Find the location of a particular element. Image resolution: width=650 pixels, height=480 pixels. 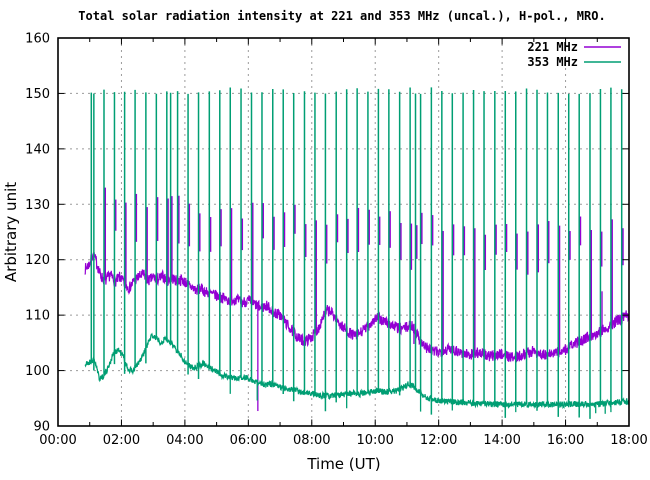

y-tick-label: 160 is located at coordinates (37, 39).